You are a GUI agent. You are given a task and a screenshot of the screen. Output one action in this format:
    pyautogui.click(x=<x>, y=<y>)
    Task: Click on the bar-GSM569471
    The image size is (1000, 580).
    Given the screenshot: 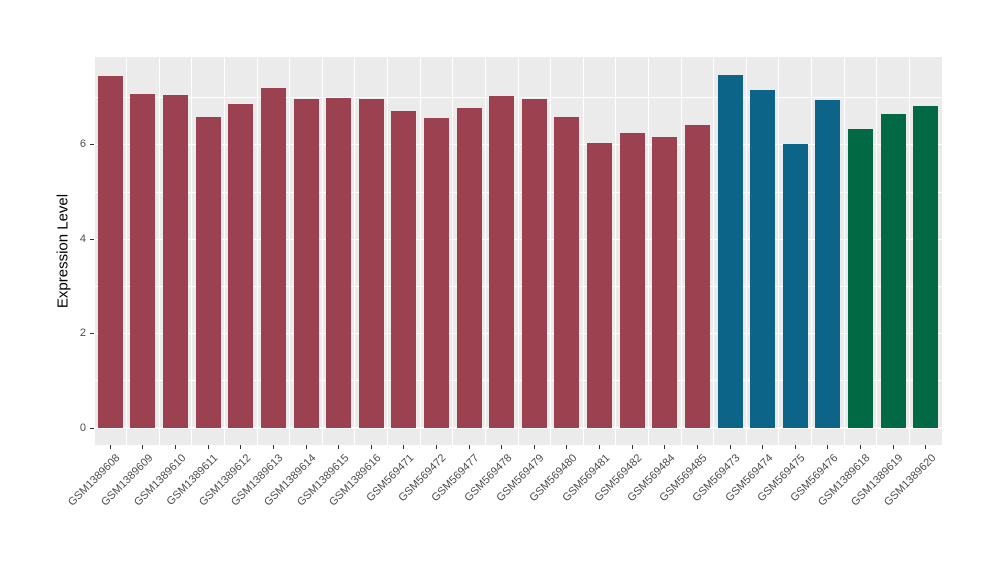 What is the action you would take?
    pyautogui.click(x=404, y=269)
    